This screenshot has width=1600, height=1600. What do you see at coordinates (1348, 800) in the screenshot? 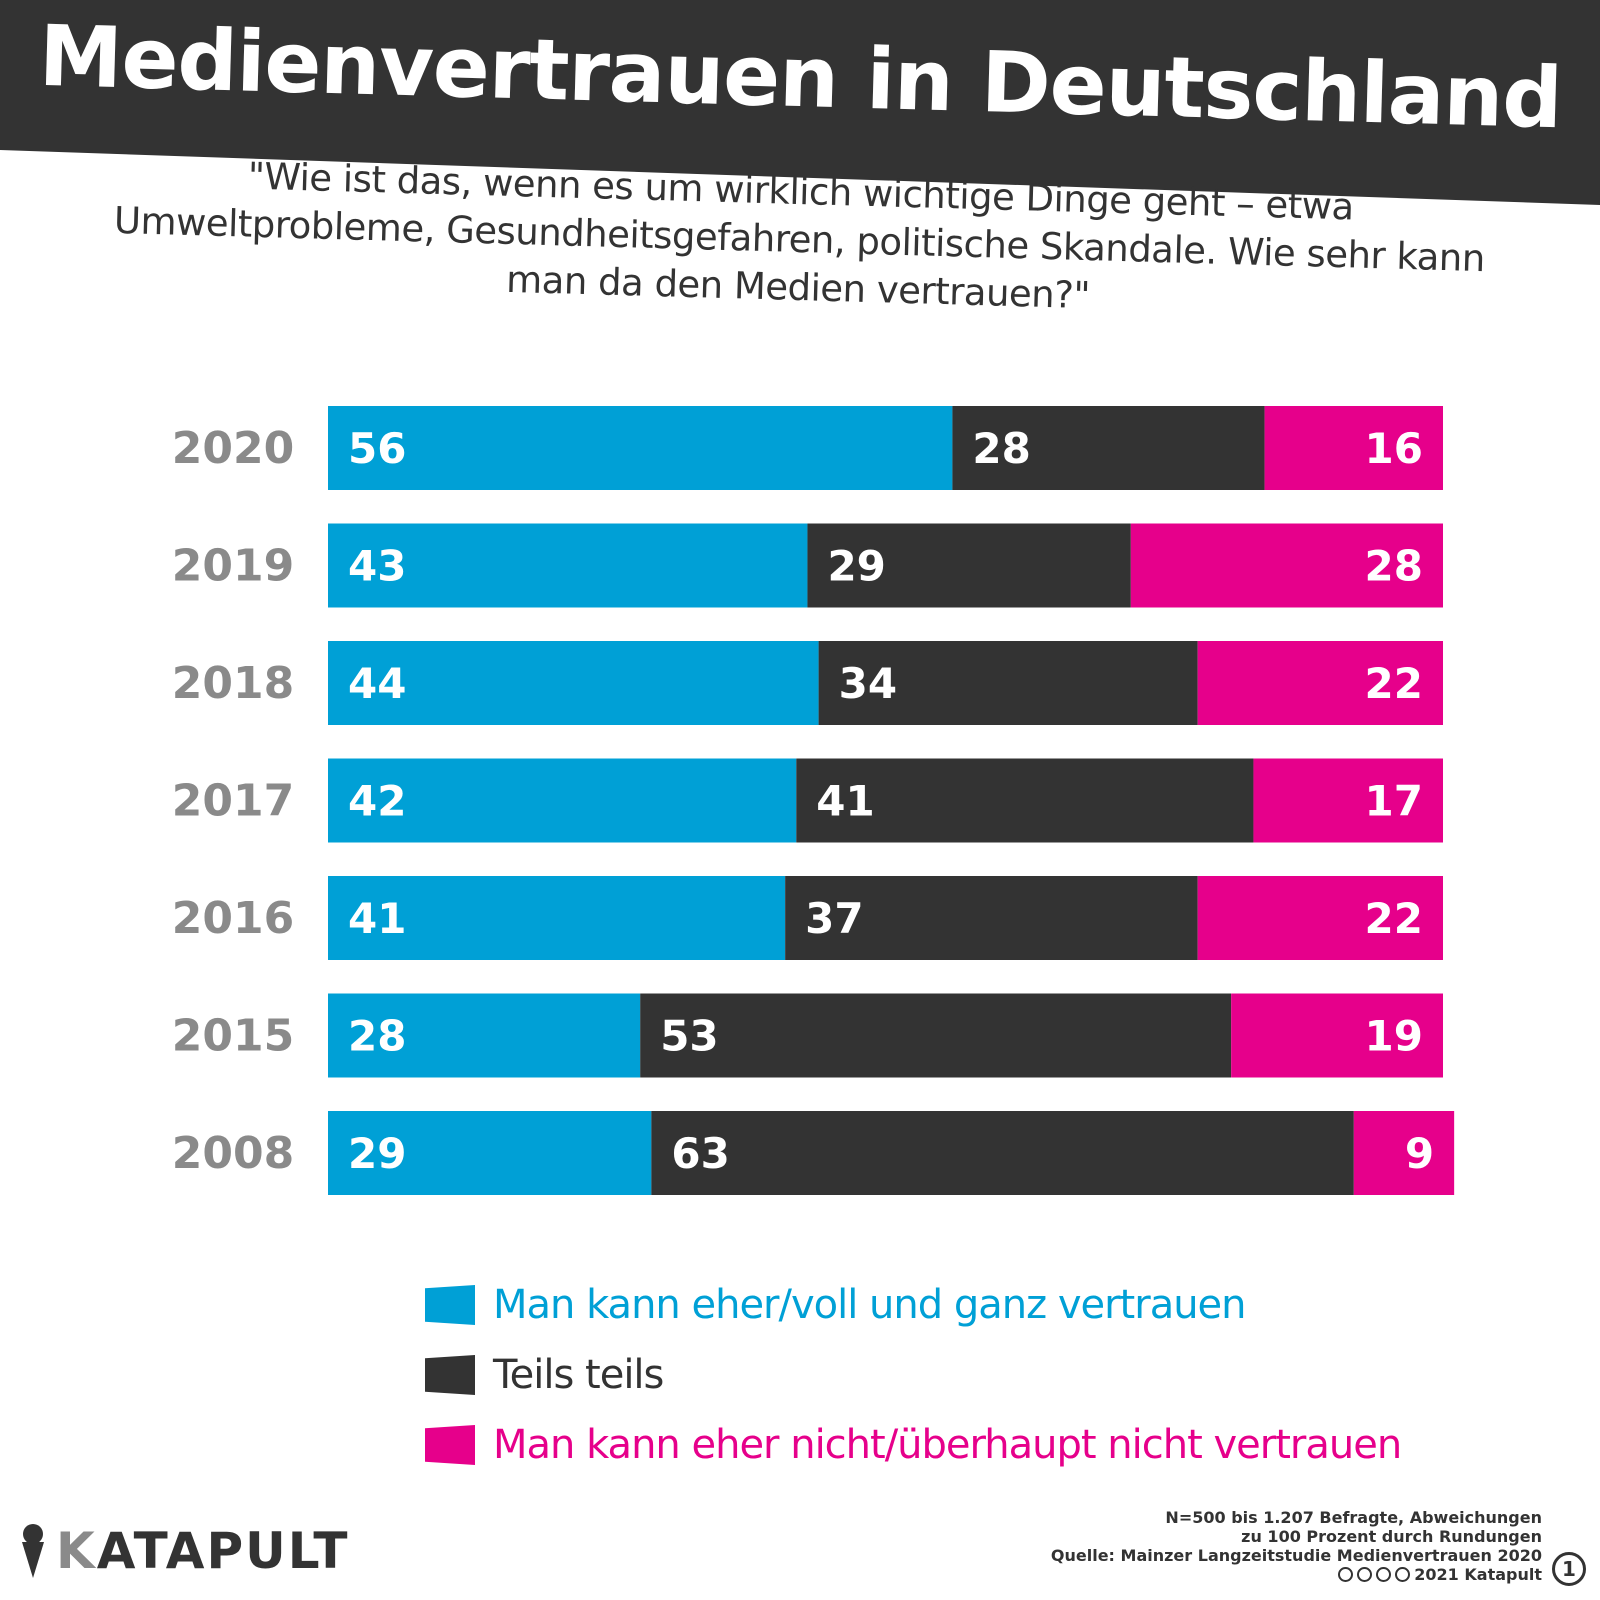
I see `bar-distrust-2017` at bounding box center [1348, 800].